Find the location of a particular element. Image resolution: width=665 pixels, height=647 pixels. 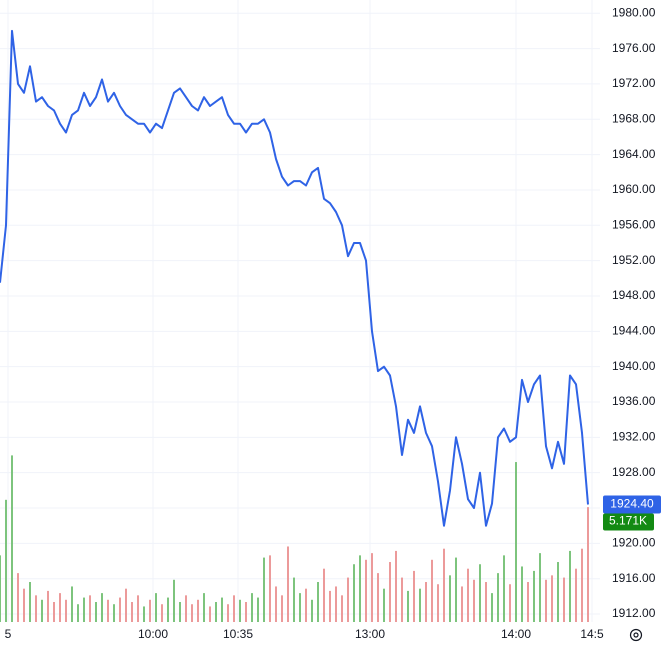

y-tick-label: 1976.00 is located at coordinates (634, 48).